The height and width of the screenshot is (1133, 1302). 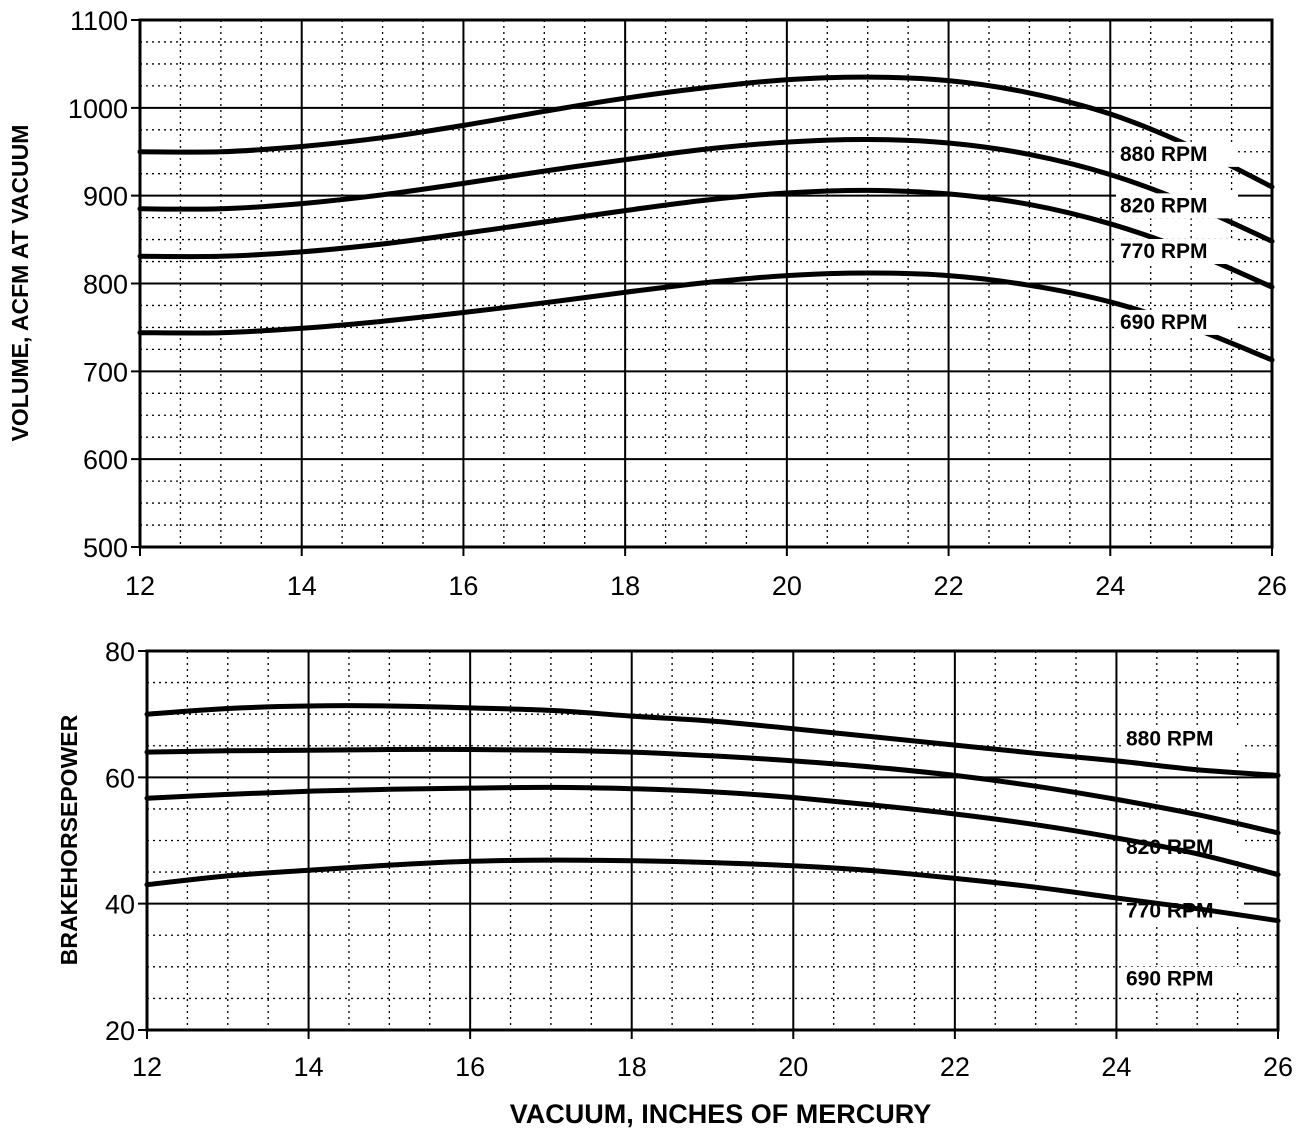 What do you see at coordinates (20, 283) in the screenshot?
I see `y-axis-title: VOLUME, ACFM AT VACUUM` at bounding box center [20, 283].